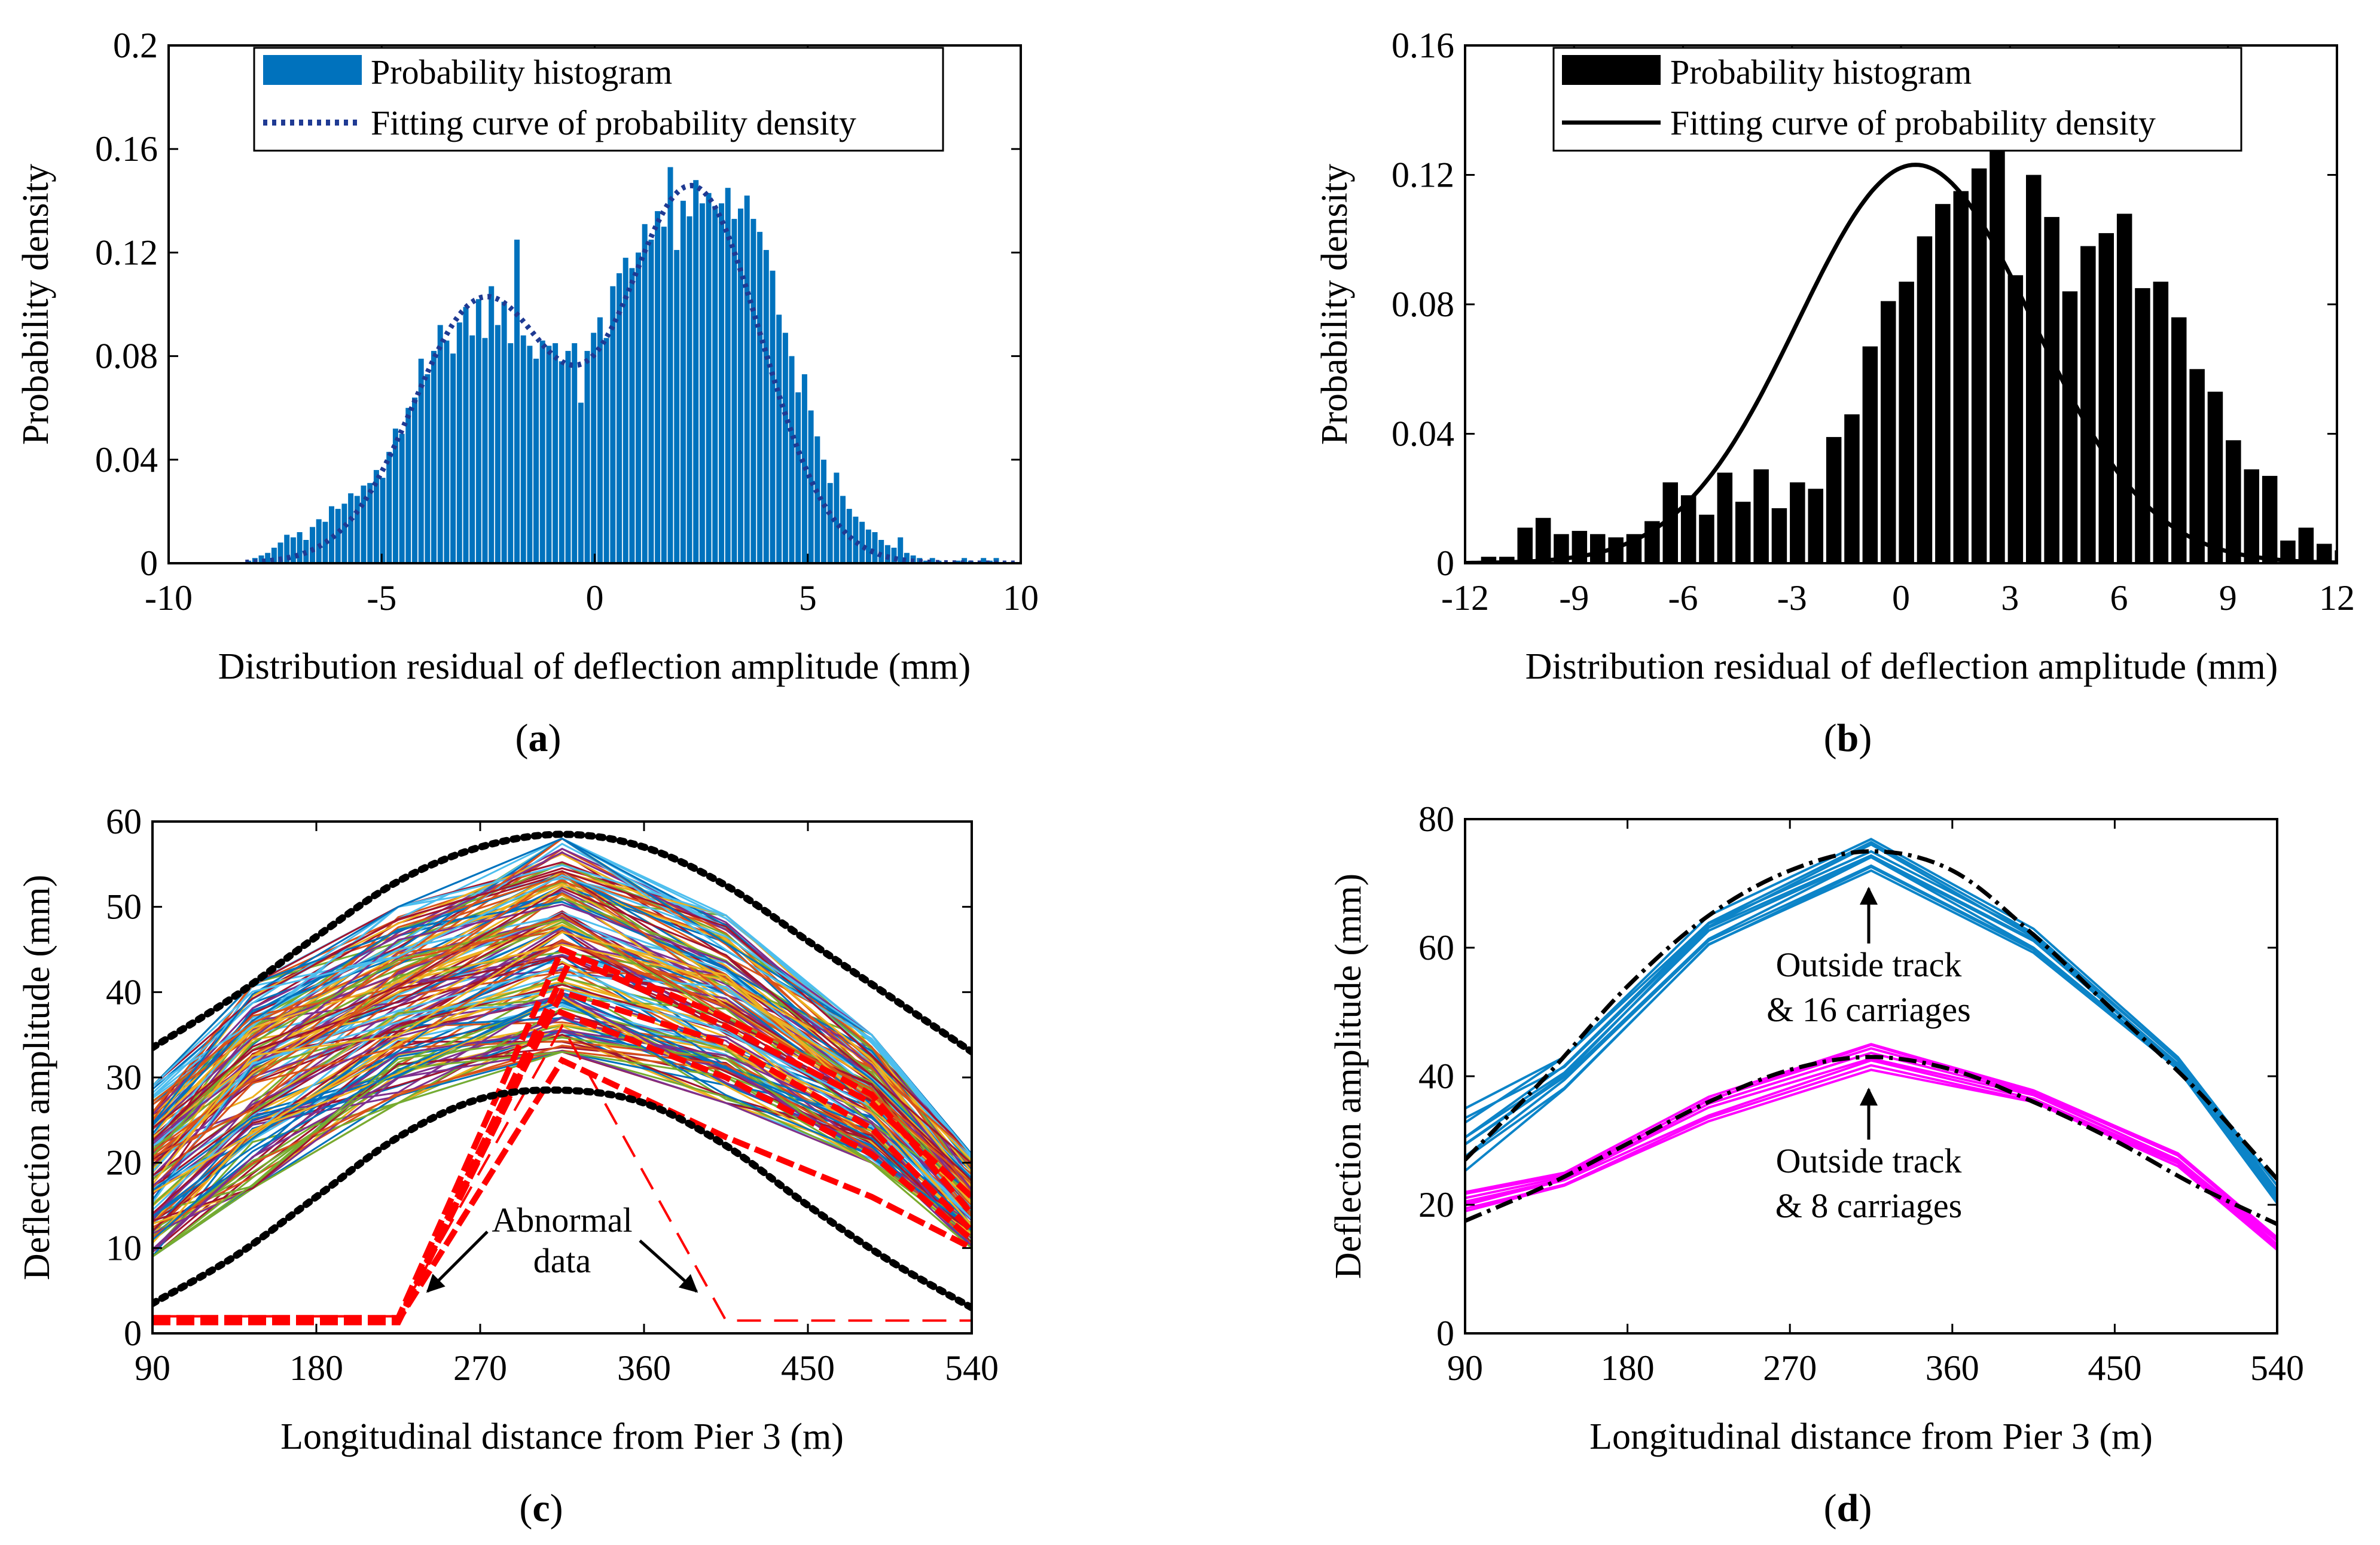 The width and height of the screenshot is (2380, 1545). Describe the element at coordinates (1423, 175) in the screenshot. I see `chart-b-ytick-label: 0.12` at that location.